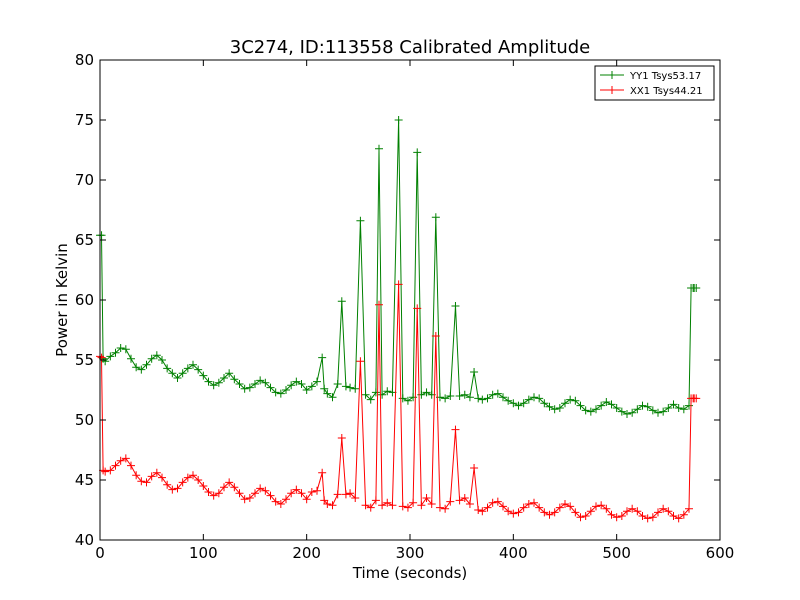  I want to click on y-tick-label: 50, so click(84, 420).